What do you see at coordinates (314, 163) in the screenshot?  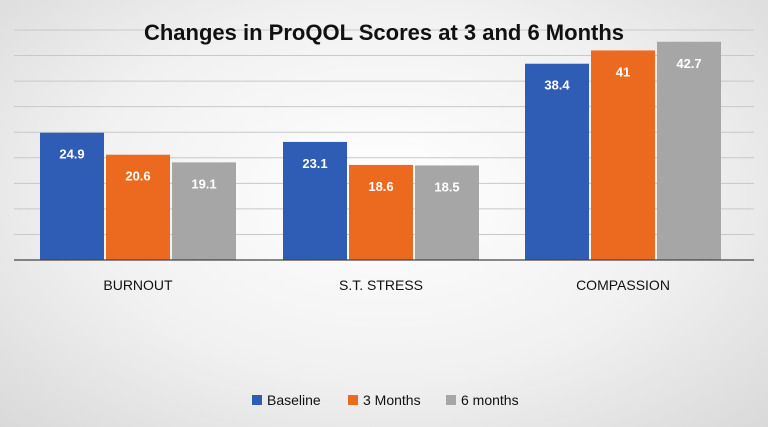 I see `data-label: 23.1` at bounding box center [314, 163].